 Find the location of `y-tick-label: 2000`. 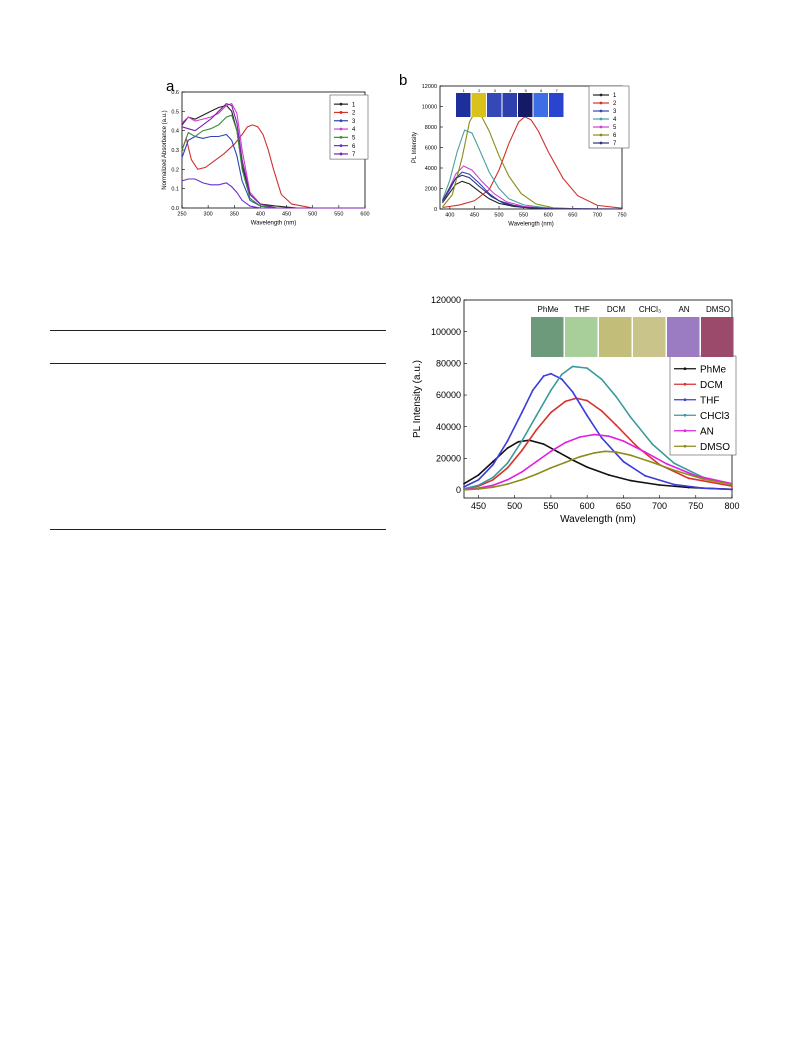

y-tick-label: 2000 is located at coordinates (431, 189).